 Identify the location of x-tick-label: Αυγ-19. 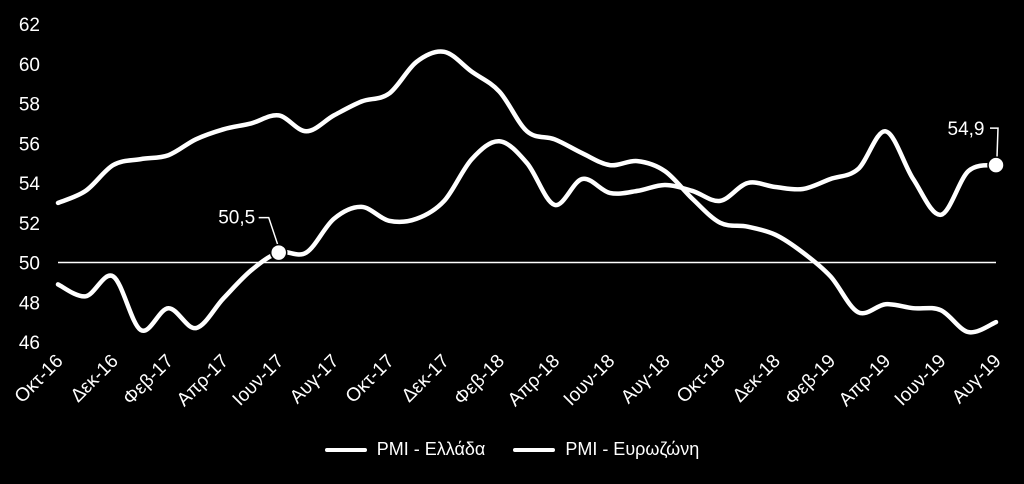
(976, 379).